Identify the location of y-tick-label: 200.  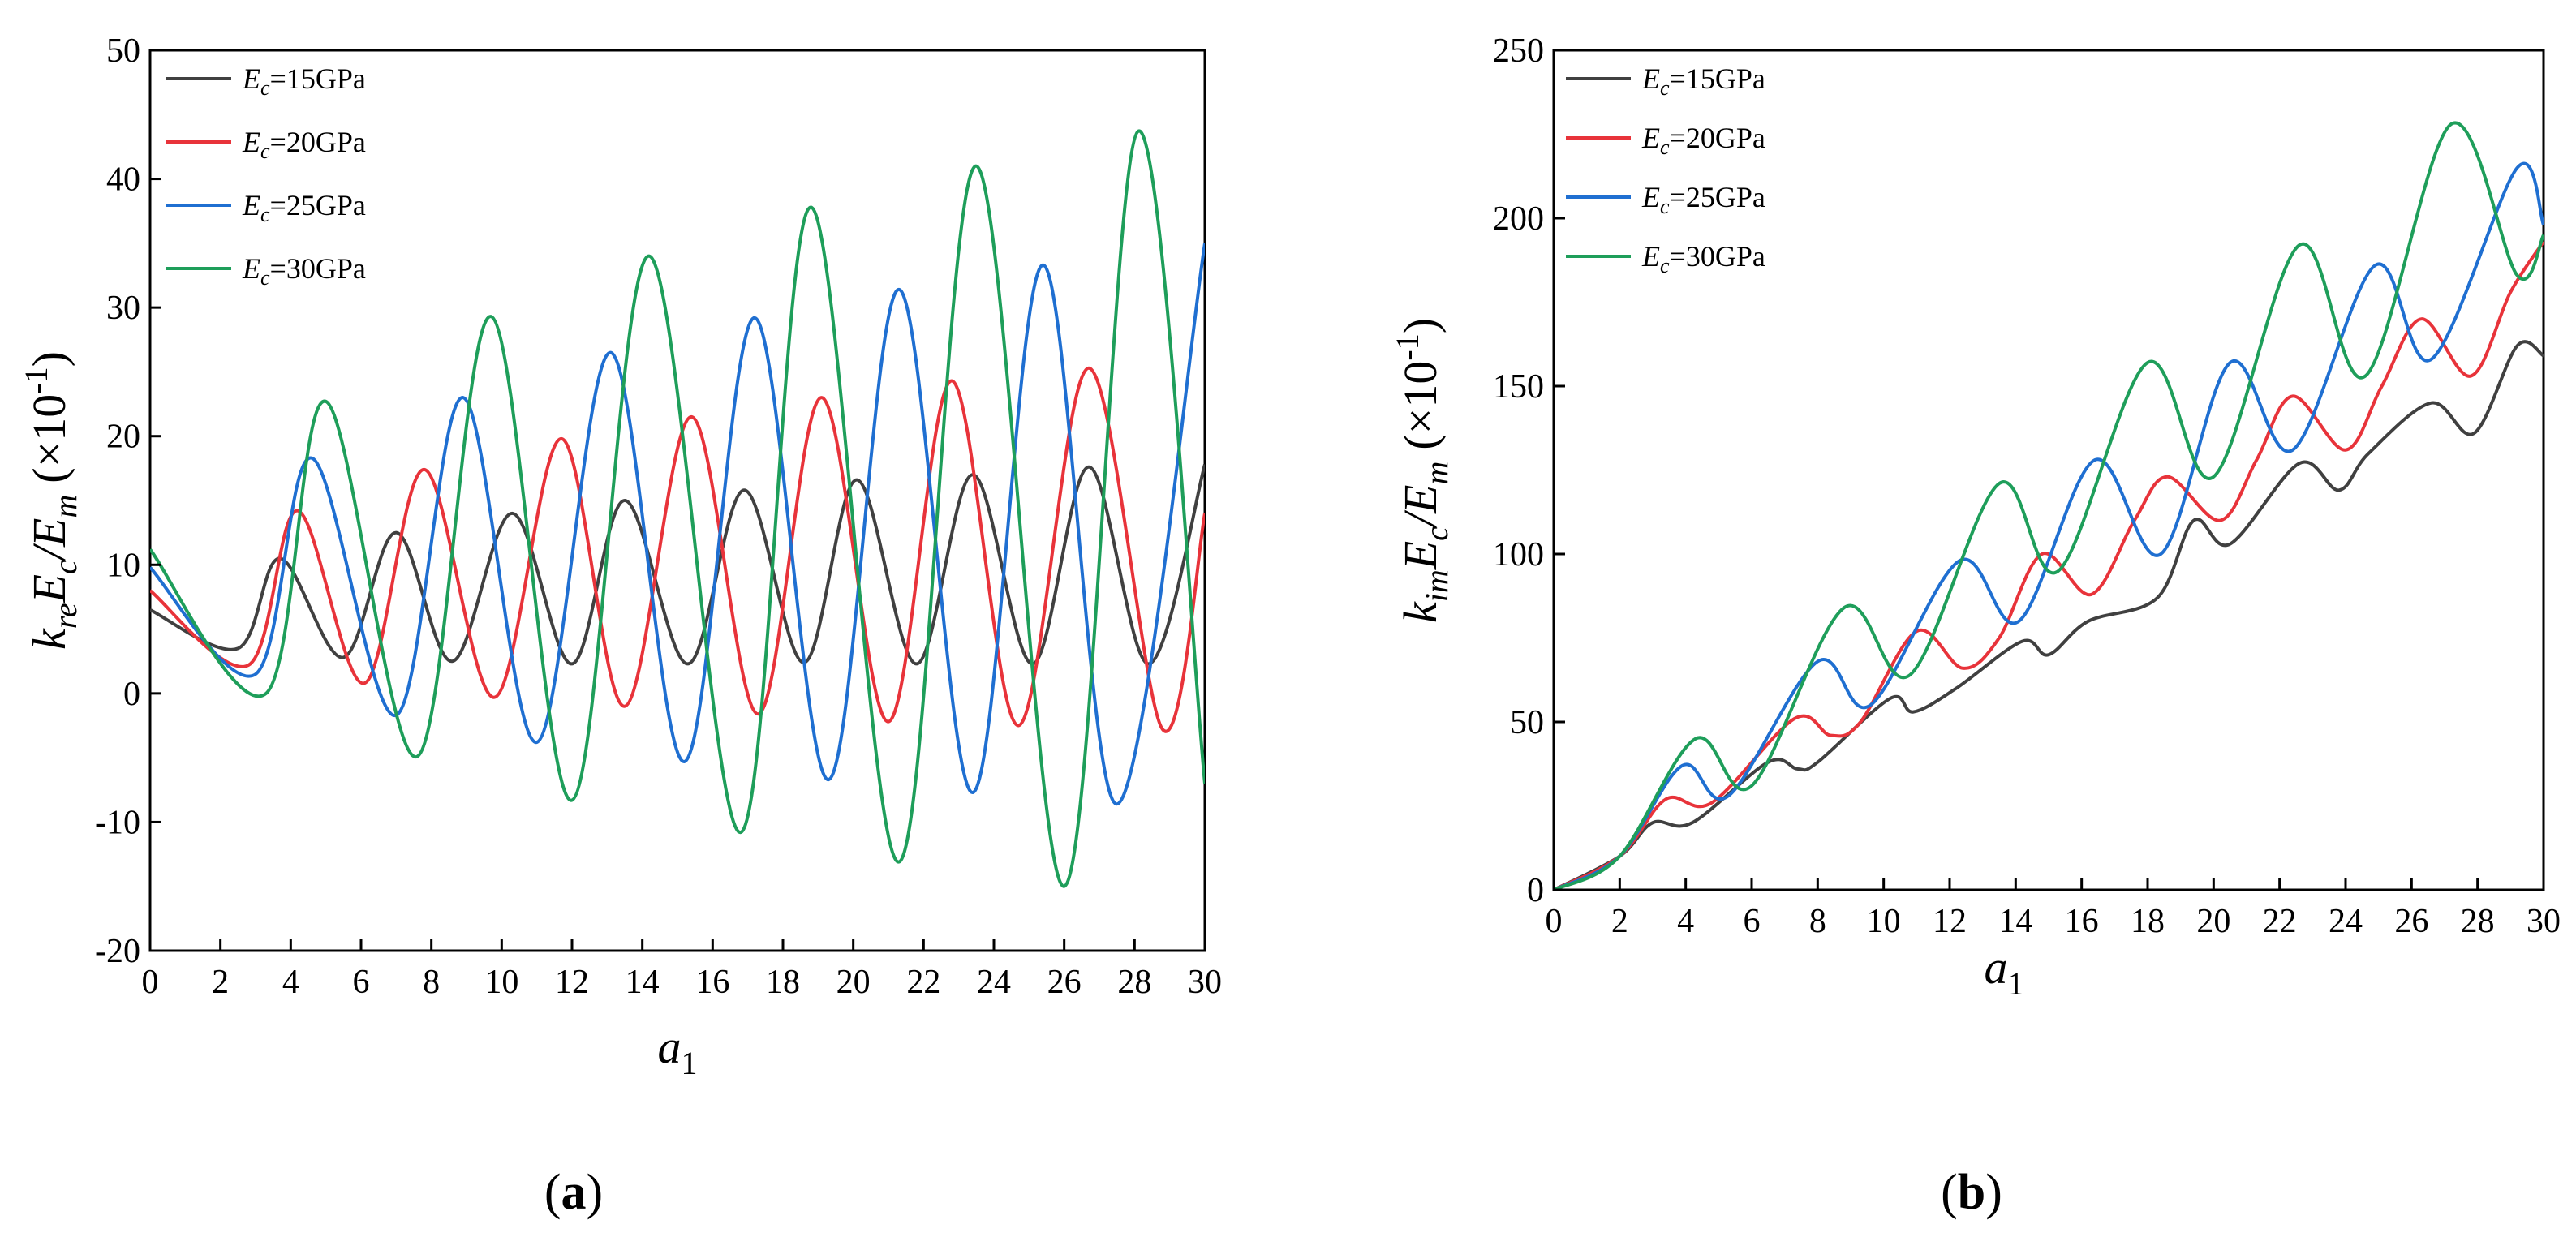
(1518, 219).